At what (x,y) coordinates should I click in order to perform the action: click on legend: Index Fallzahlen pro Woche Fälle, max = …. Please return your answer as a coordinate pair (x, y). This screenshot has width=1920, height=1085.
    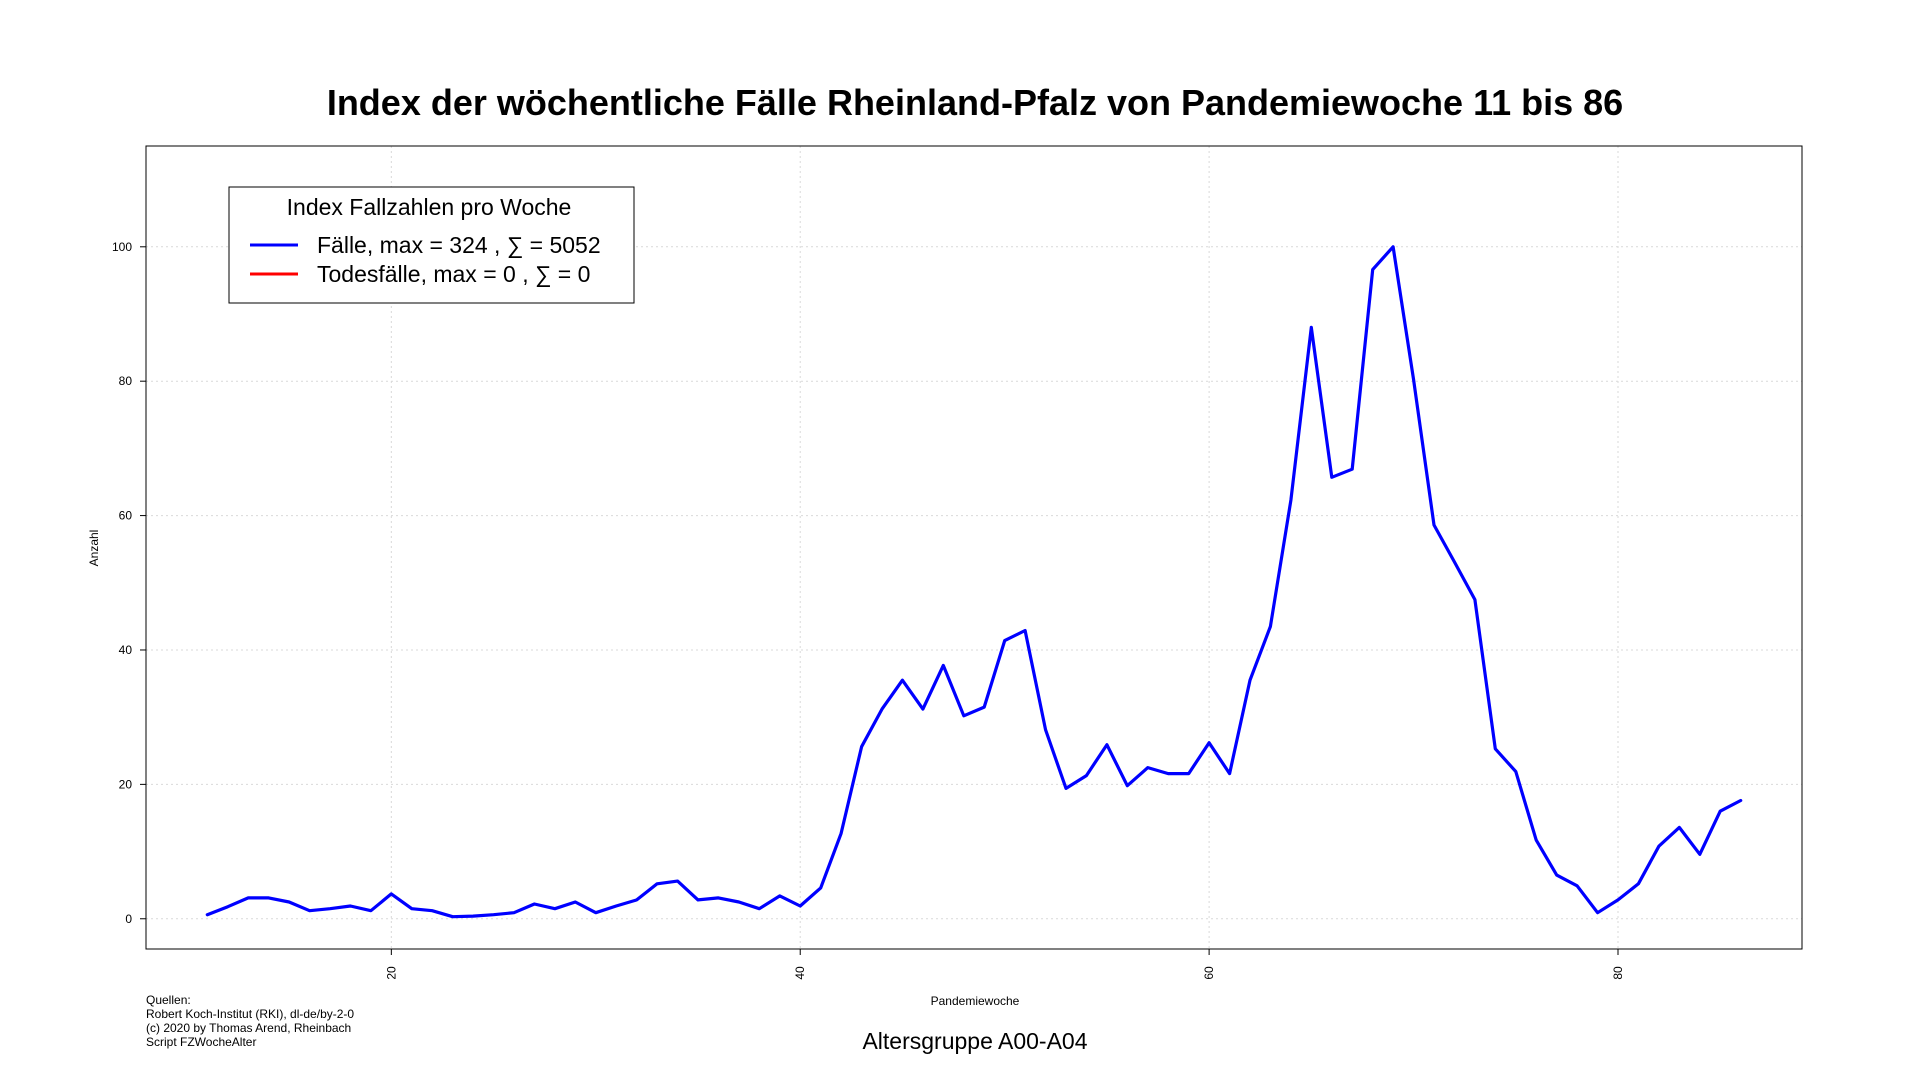
    Looking at the image, I should click on (431, 245).